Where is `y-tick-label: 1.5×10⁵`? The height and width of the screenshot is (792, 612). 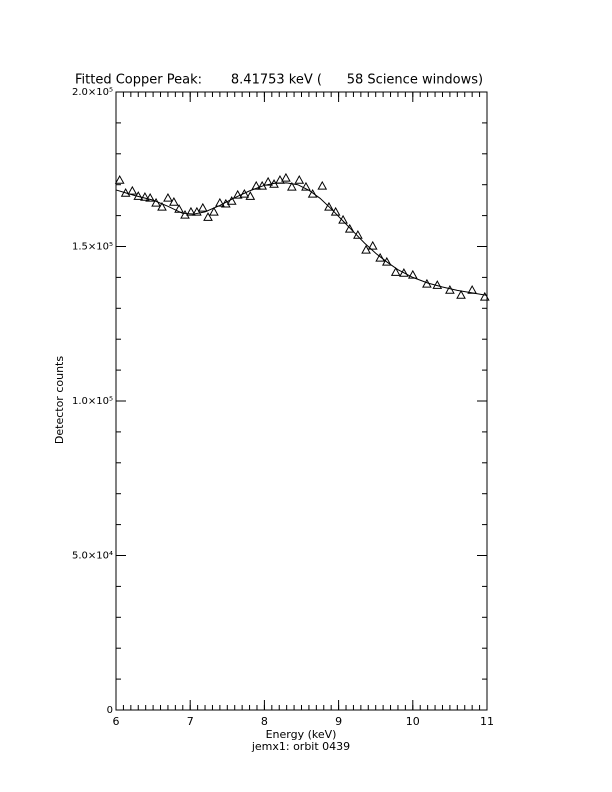
y-tick-label: 1.5×10⁵ is located at coordinates (92, 247).